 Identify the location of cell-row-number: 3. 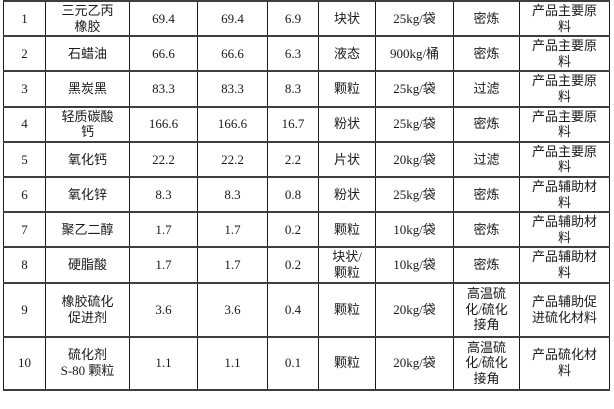
(24, 89).